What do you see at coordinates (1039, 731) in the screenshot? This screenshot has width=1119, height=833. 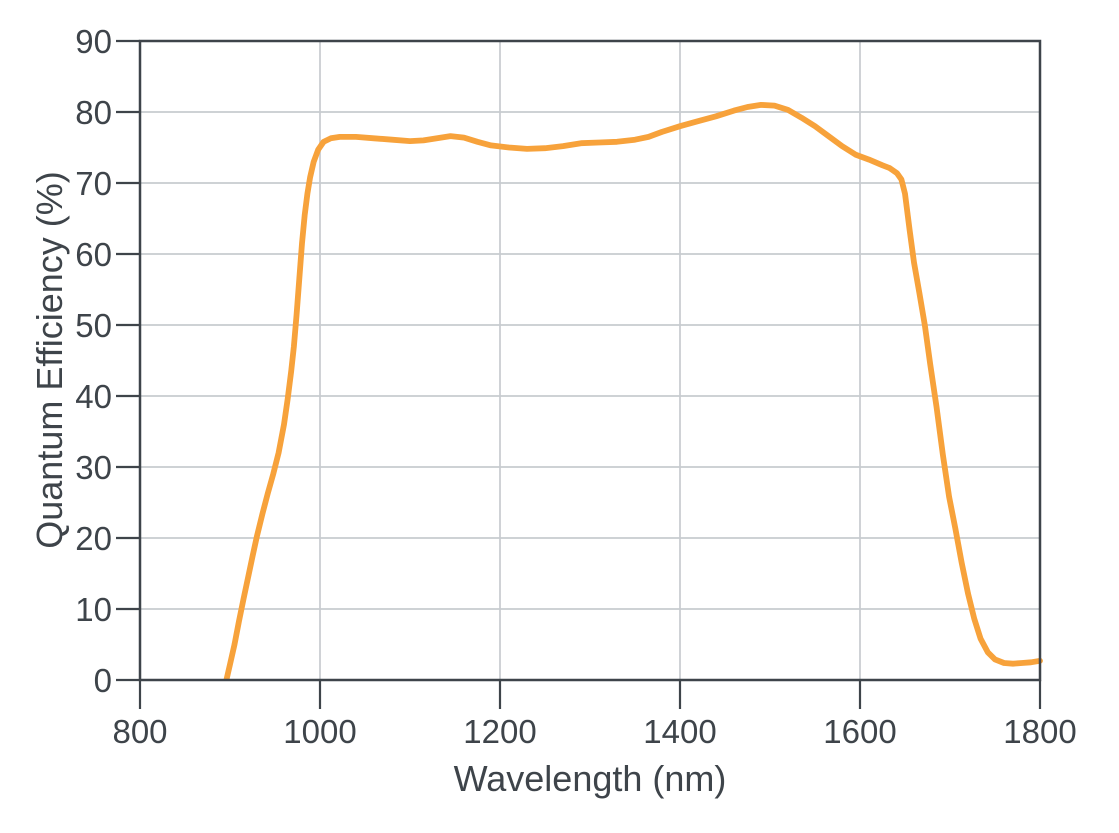 I see `x-tick-label: 1800` at bounding box center [1039, 731].